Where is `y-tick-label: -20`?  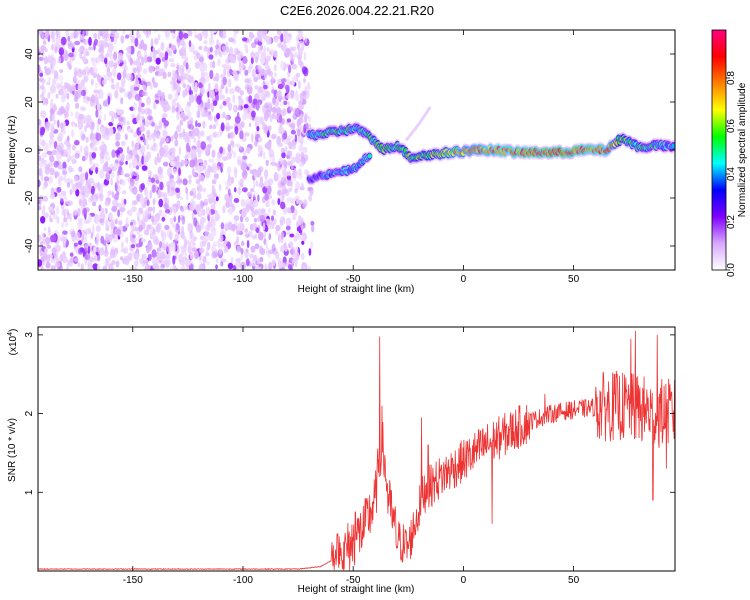
y-tick-label: -20 is located at coordinates (29, 197).